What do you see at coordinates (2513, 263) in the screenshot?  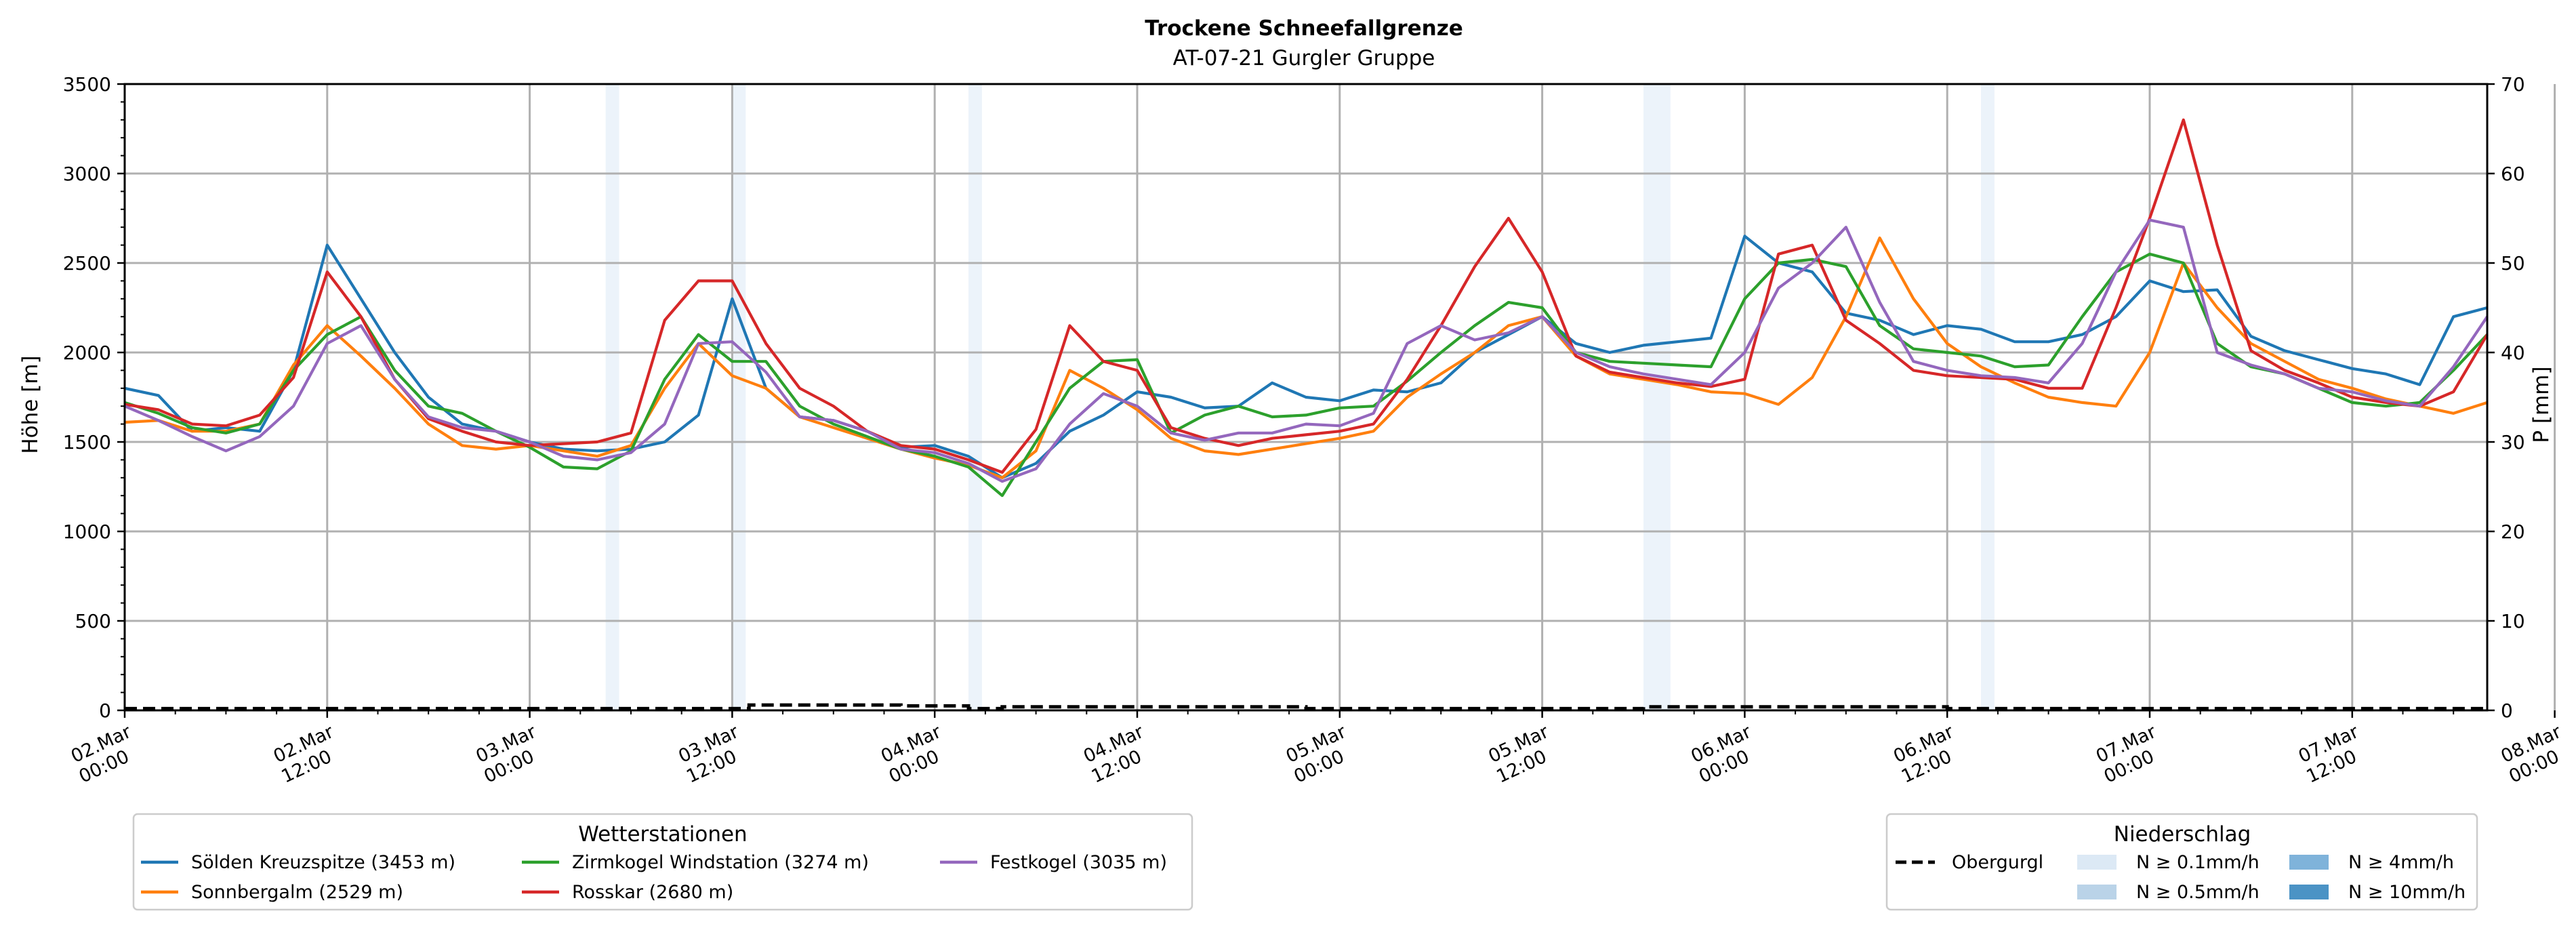 I see `y-right-tick-label: 50` at bounding box center [2513, 263].